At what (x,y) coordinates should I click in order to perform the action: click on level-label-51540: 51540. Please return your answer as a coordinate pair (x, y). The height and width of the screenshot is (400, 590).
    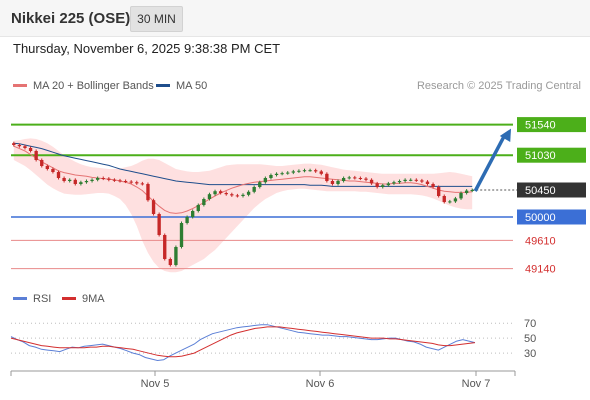
    Looking at the image, I should click on (540, 126).